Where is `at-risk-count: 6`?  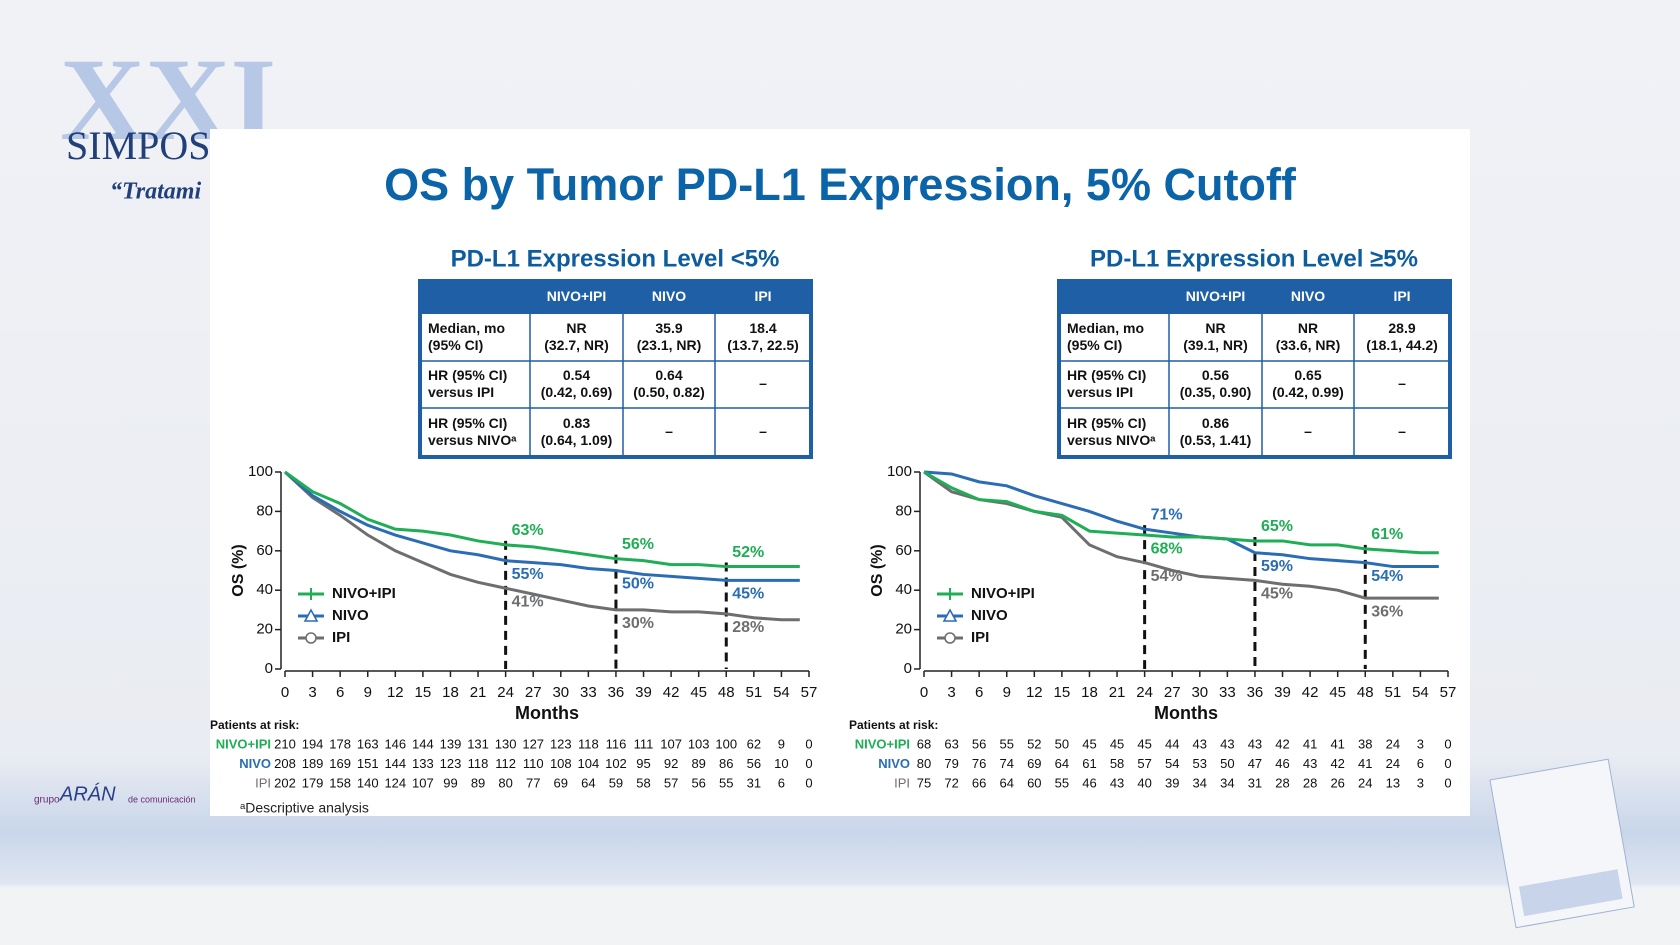 at-risk-count: 6 is located at coordinates (1420, 763).